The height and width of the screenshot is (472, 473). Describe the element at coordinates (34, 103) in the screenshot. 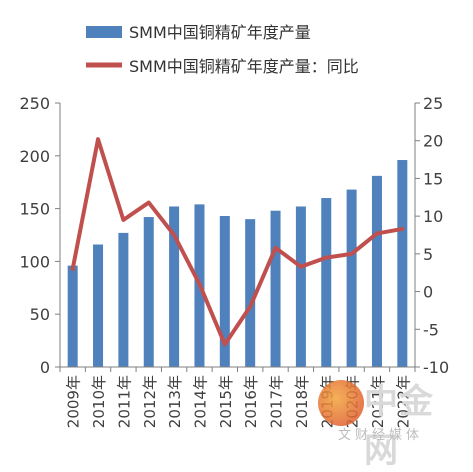

I see `left-tick-label: 250` at that location.